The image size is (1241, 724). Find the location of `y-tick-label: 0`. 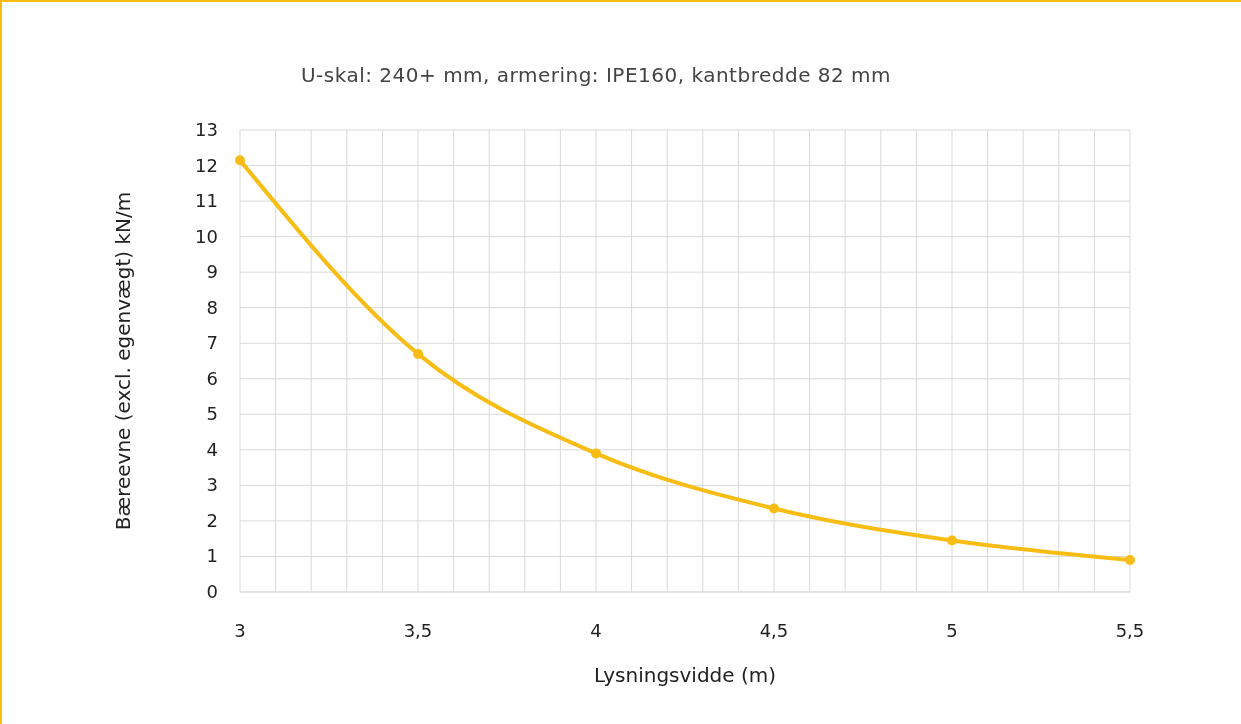

y-tick-label: 0 is located at coordinates (212, 591).